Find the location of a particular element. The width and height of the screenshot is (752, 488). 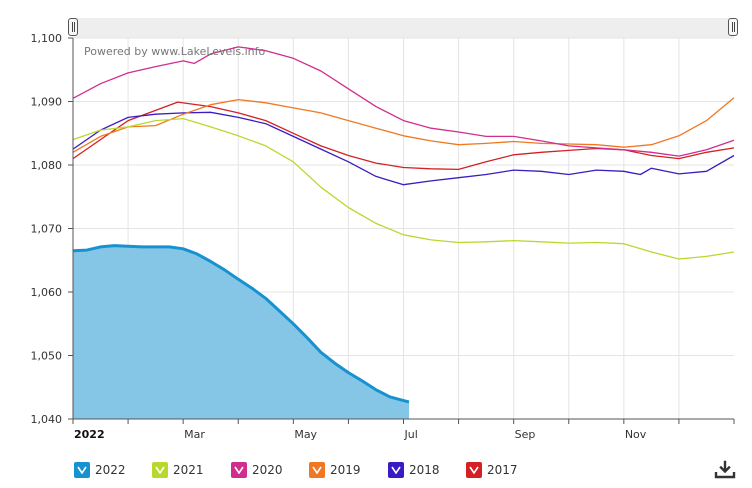

x-tick-label: Sep is located at coordinates (525, 434).